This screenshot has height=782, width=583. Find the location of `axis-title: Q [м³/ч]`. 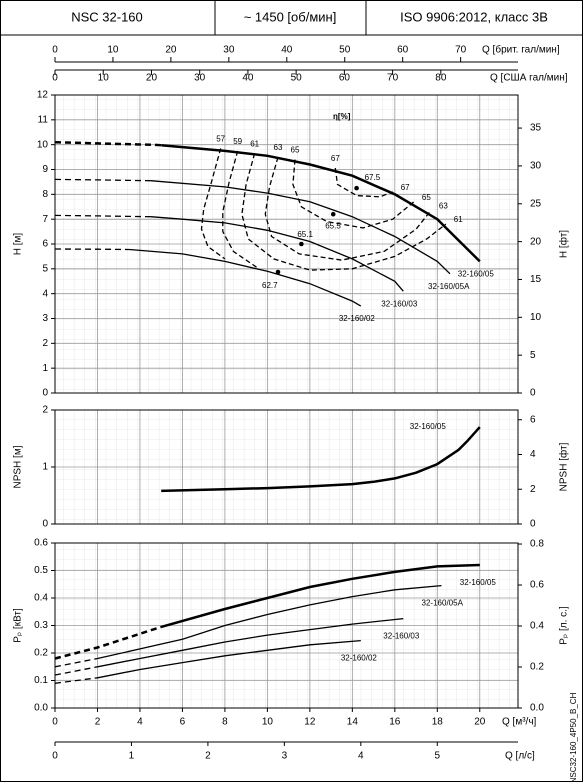

axis-title: Q [м³/ч] is located at coordinates (519, 722).